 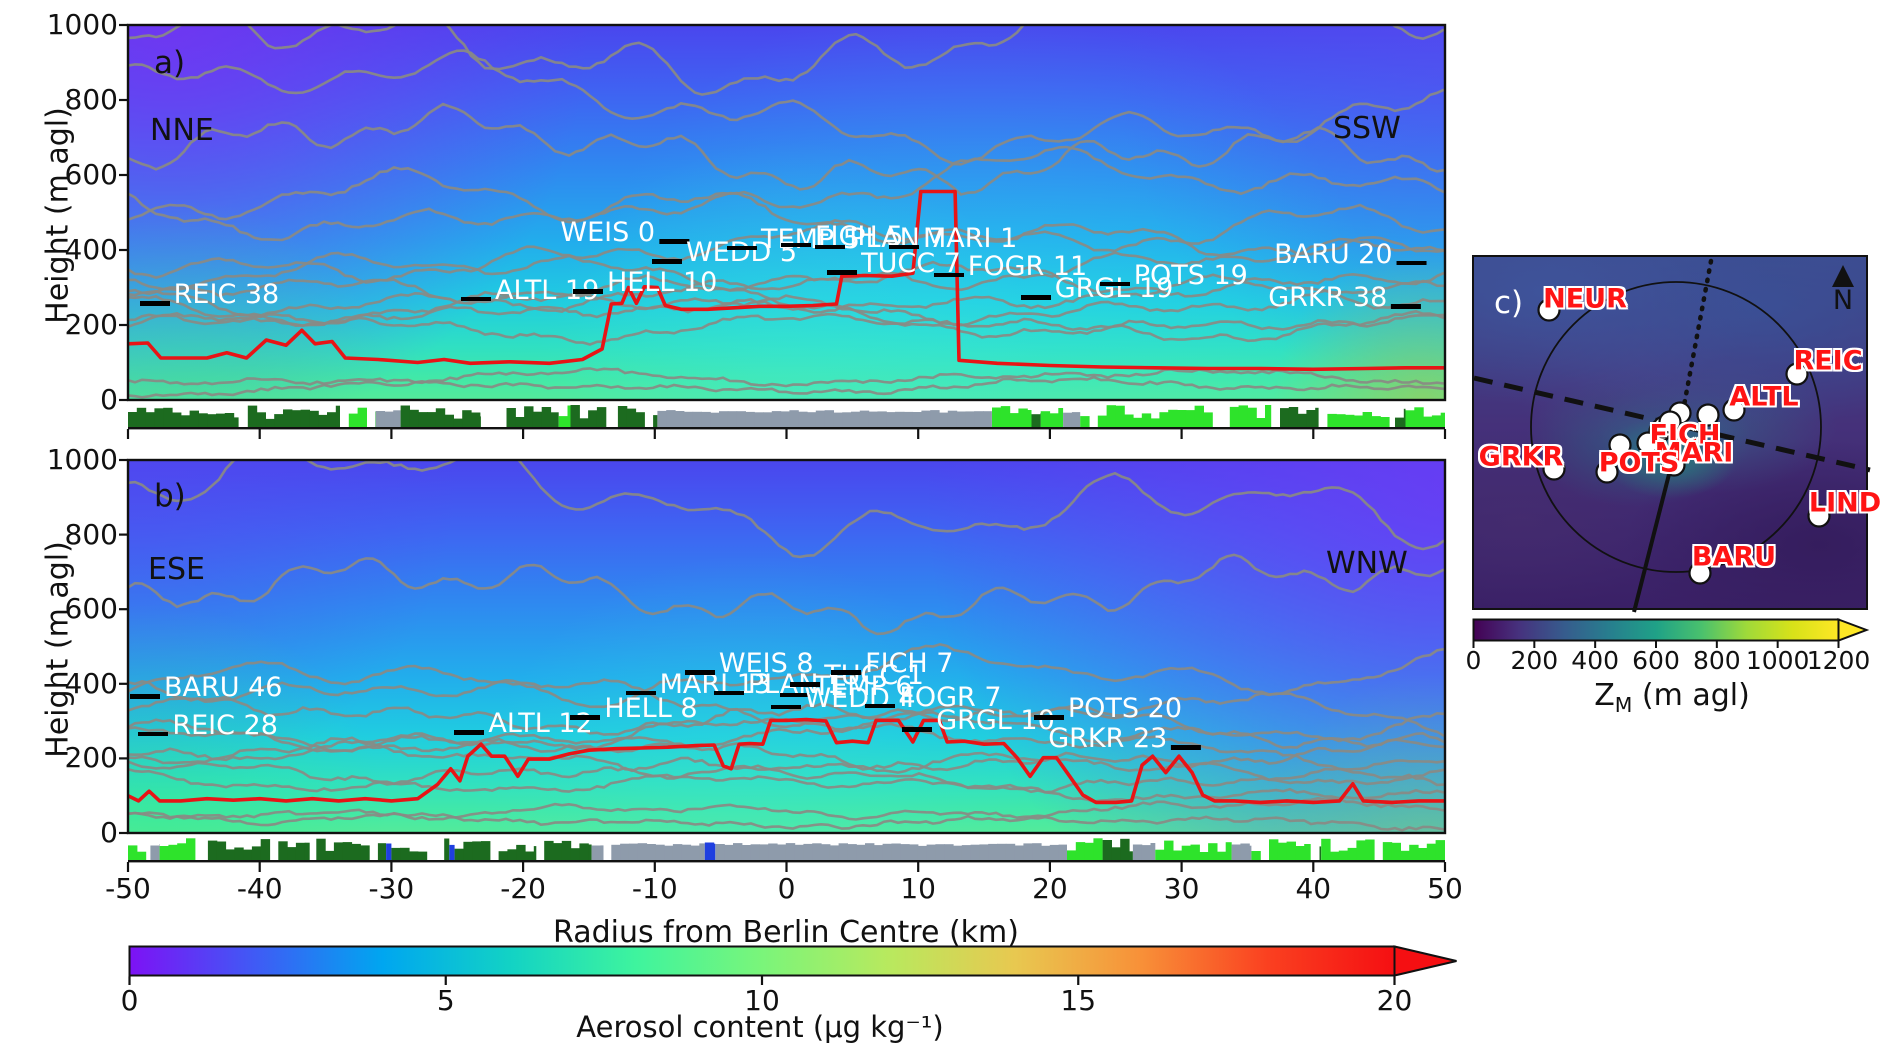 What do you see at coordinates (1425, 961) in the screenshot?
I see `colorbar-arrow` at bounding box center [1425, 961].